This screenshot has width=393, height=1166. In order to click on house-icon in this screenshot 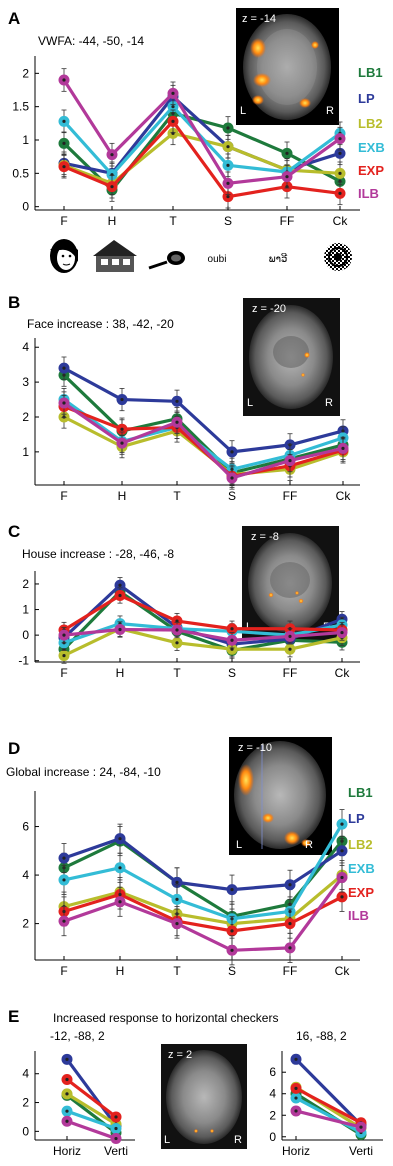, I will do `click(115, 256)`.